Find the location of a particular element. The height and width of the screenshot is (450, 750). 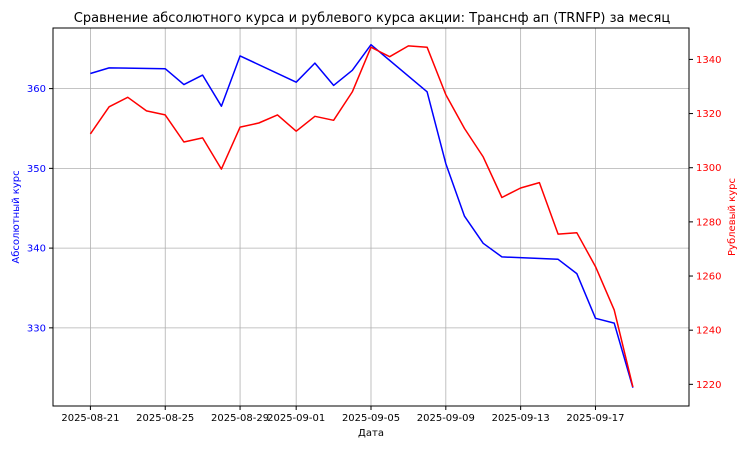

y-left-tick-label: 340 is located at coordinates (36, 249).